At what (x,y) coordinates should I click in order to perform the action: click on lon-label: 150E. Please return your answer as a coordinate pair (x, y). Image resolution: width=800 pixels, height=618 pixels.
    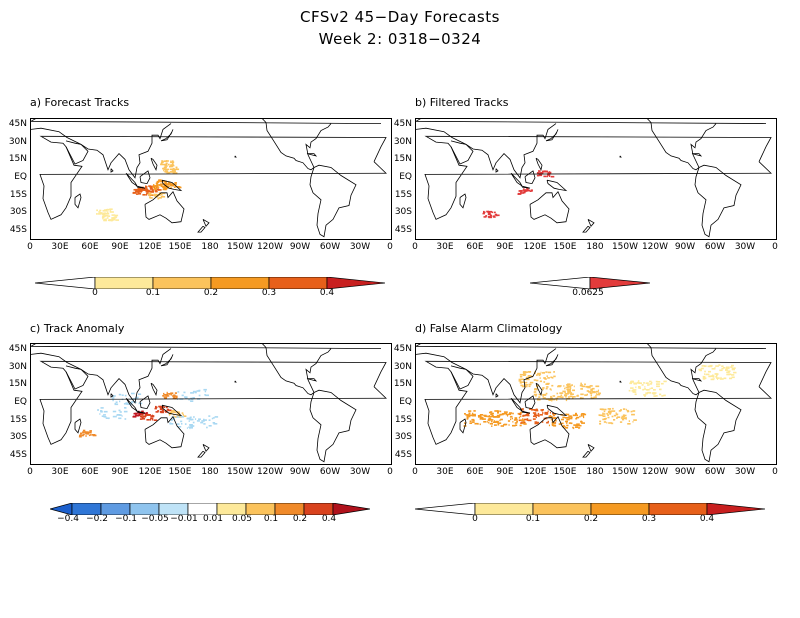
    Looking at the image, I should click on (180, 247).